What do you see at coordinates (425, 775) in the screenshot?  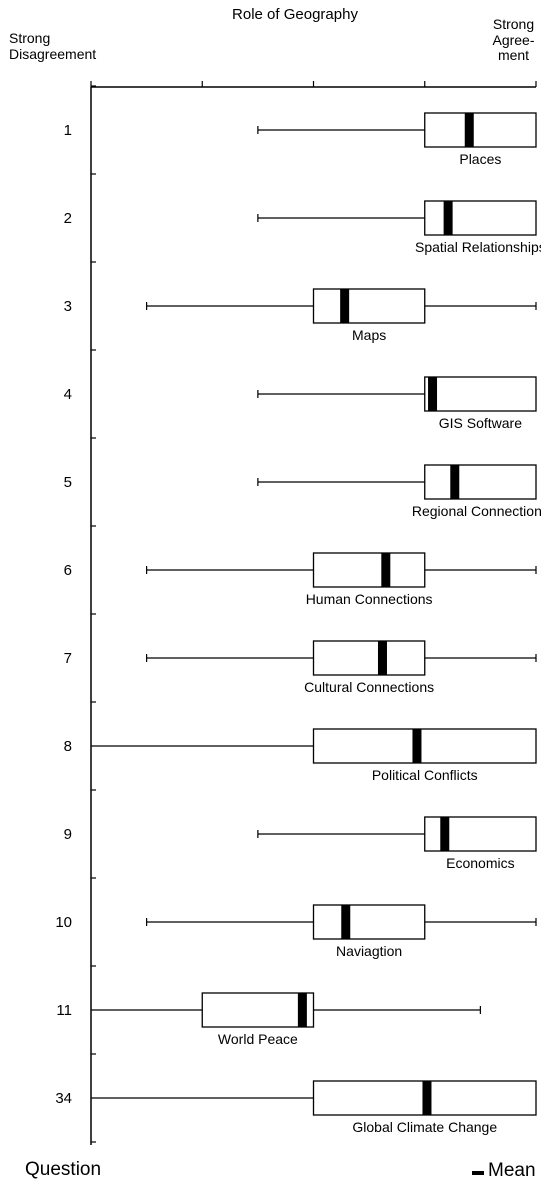 I see `box-label: Political Conflicts` at bounding box center [425, 775].